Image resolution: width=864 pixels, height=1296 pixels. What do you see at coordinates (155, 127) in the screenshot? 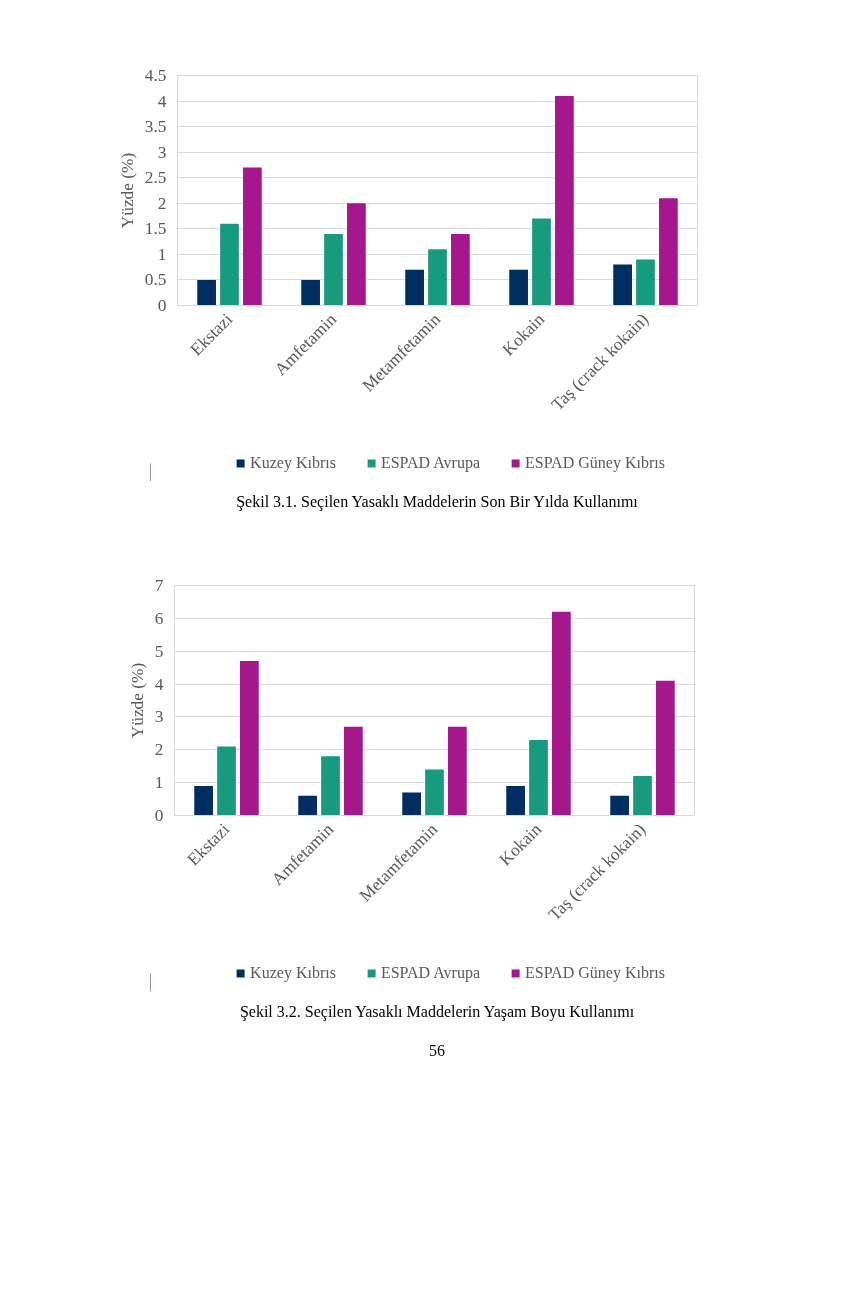
I see `y-tick-label: 3.5` at bounding box center [155, 127].